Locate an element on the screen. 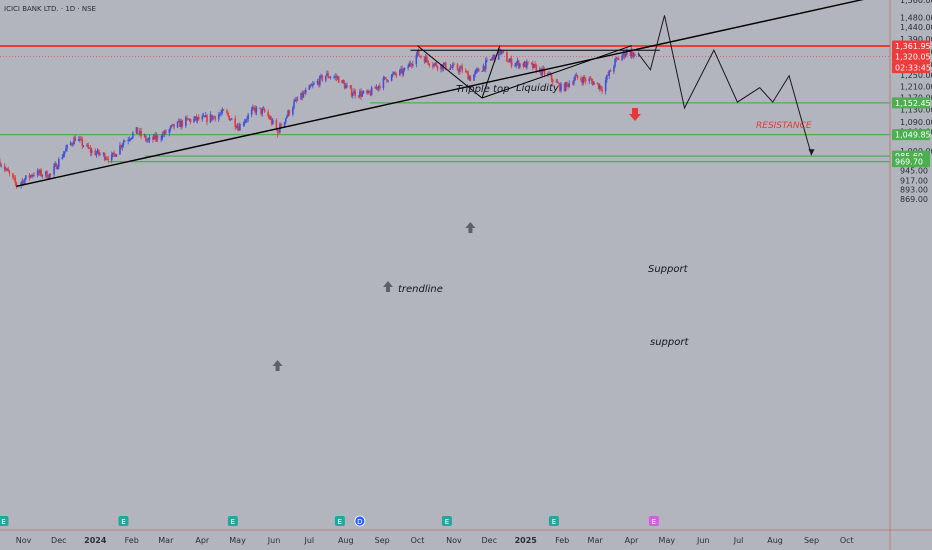 This screenshot has height=550, width=932. resistance-label: RESISTANCE is located at coordinates (784, 126).